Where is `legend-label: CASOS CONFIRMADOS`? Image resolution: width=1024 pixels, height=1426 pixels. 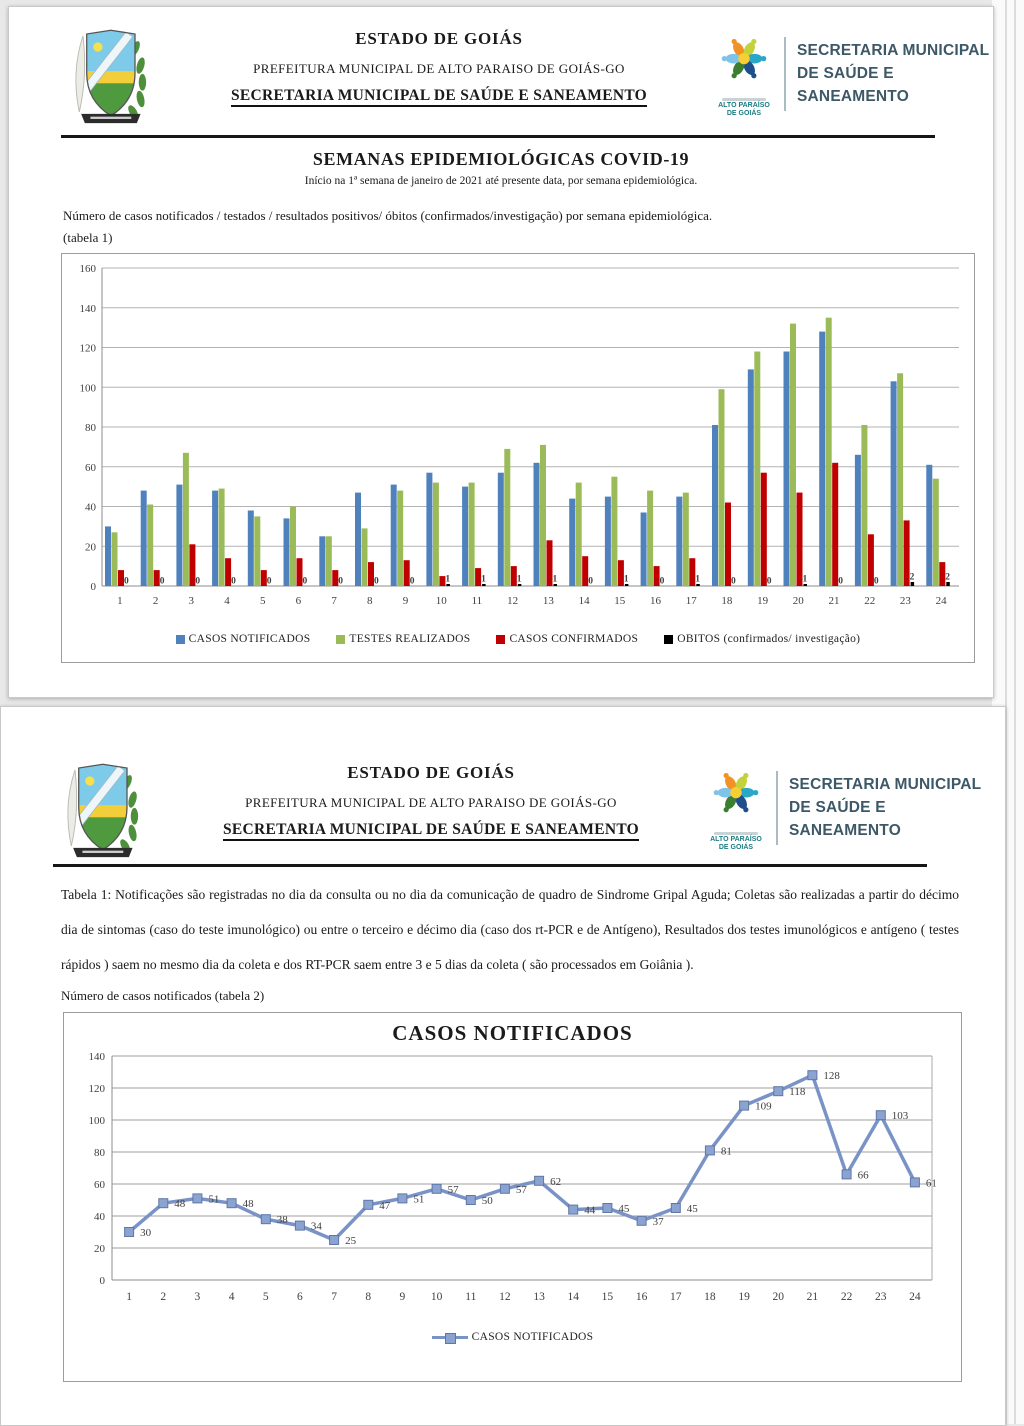
legend-label: CASOS CONFIRMADOS is located at coordinates (574, 639).